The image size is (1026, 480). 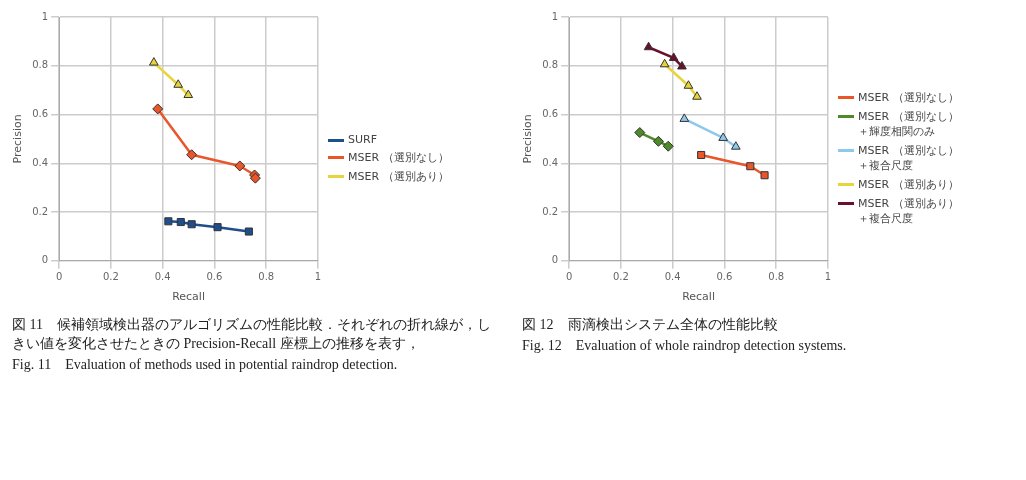 I want to click on caption: Fig. 11 Evaluation of methods used in potential raindrop detection., so click(x=205, y=364).